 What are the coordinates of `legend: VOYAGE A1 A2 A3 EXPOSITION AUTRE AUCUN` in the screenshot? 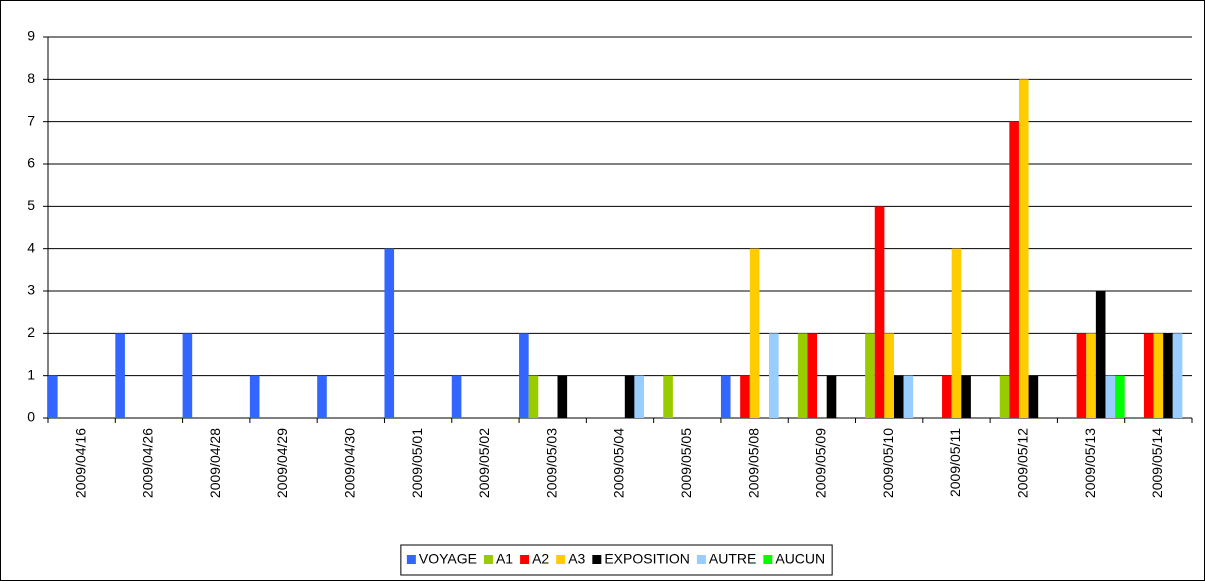 It's located at (616, 560).